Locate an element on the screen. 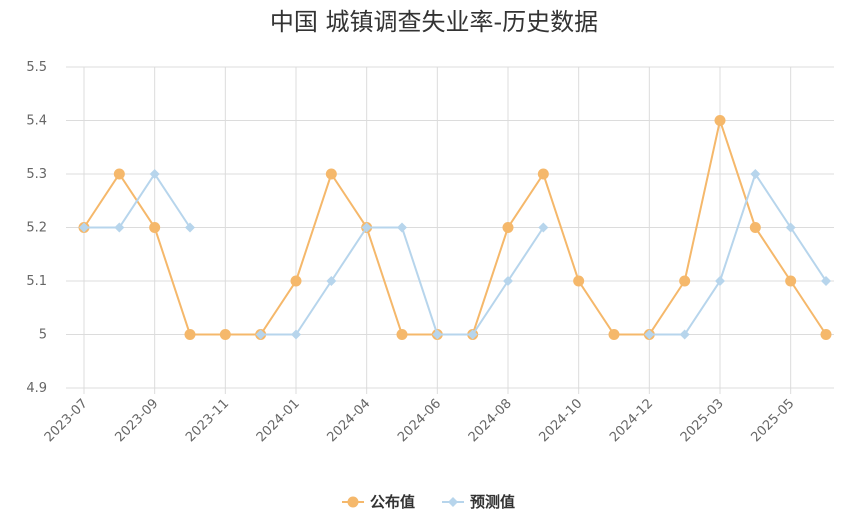 The width and height of the screenshot is (868, 520). x-tick-label: 2024-01 is located at coordinates (278, 420).